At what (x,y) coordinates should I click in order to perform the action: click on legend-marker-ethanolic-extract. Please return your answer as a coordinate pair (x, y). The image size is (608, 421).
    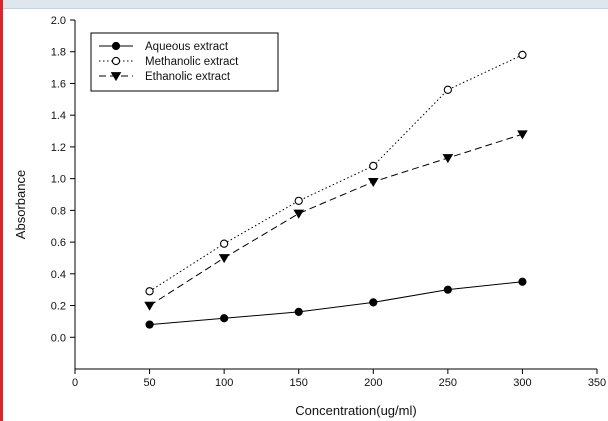
    Looking at the image, I should click on (116, 77).